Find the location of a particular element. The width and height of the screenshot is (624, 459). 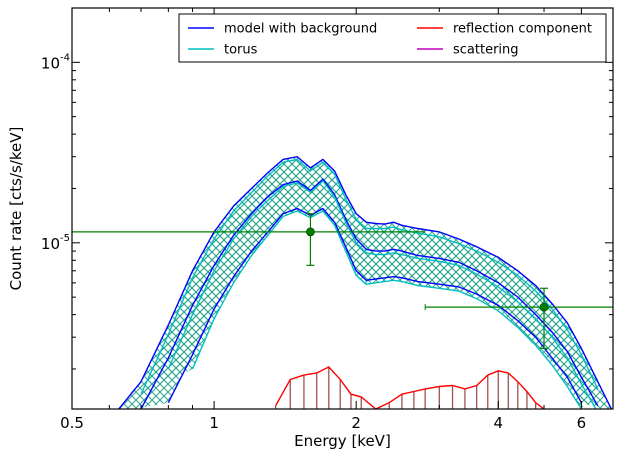

y-axis-label: Count rate [cts/s/keV] is located at coordinates (16, 209).